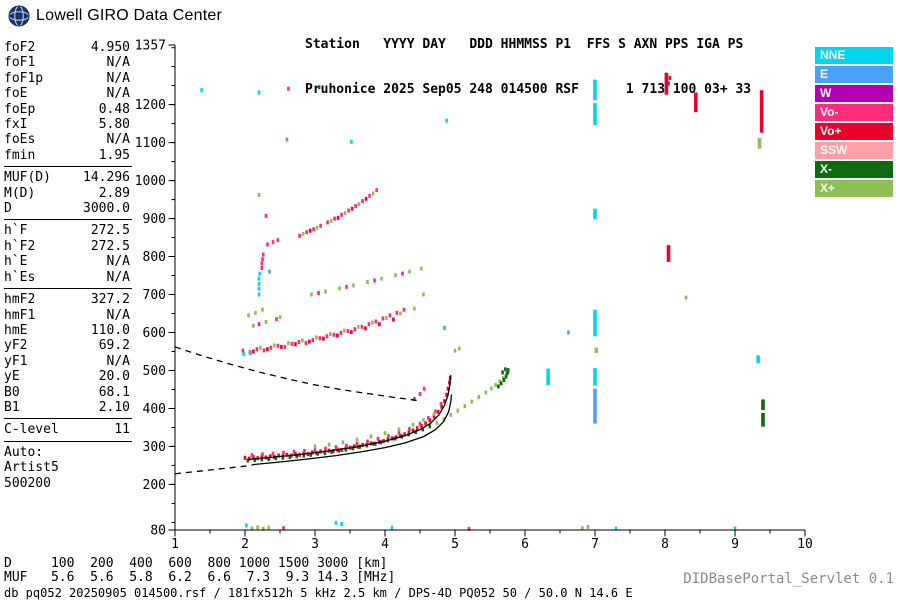  I want to click on param-label: foEp, so click(20, 109).